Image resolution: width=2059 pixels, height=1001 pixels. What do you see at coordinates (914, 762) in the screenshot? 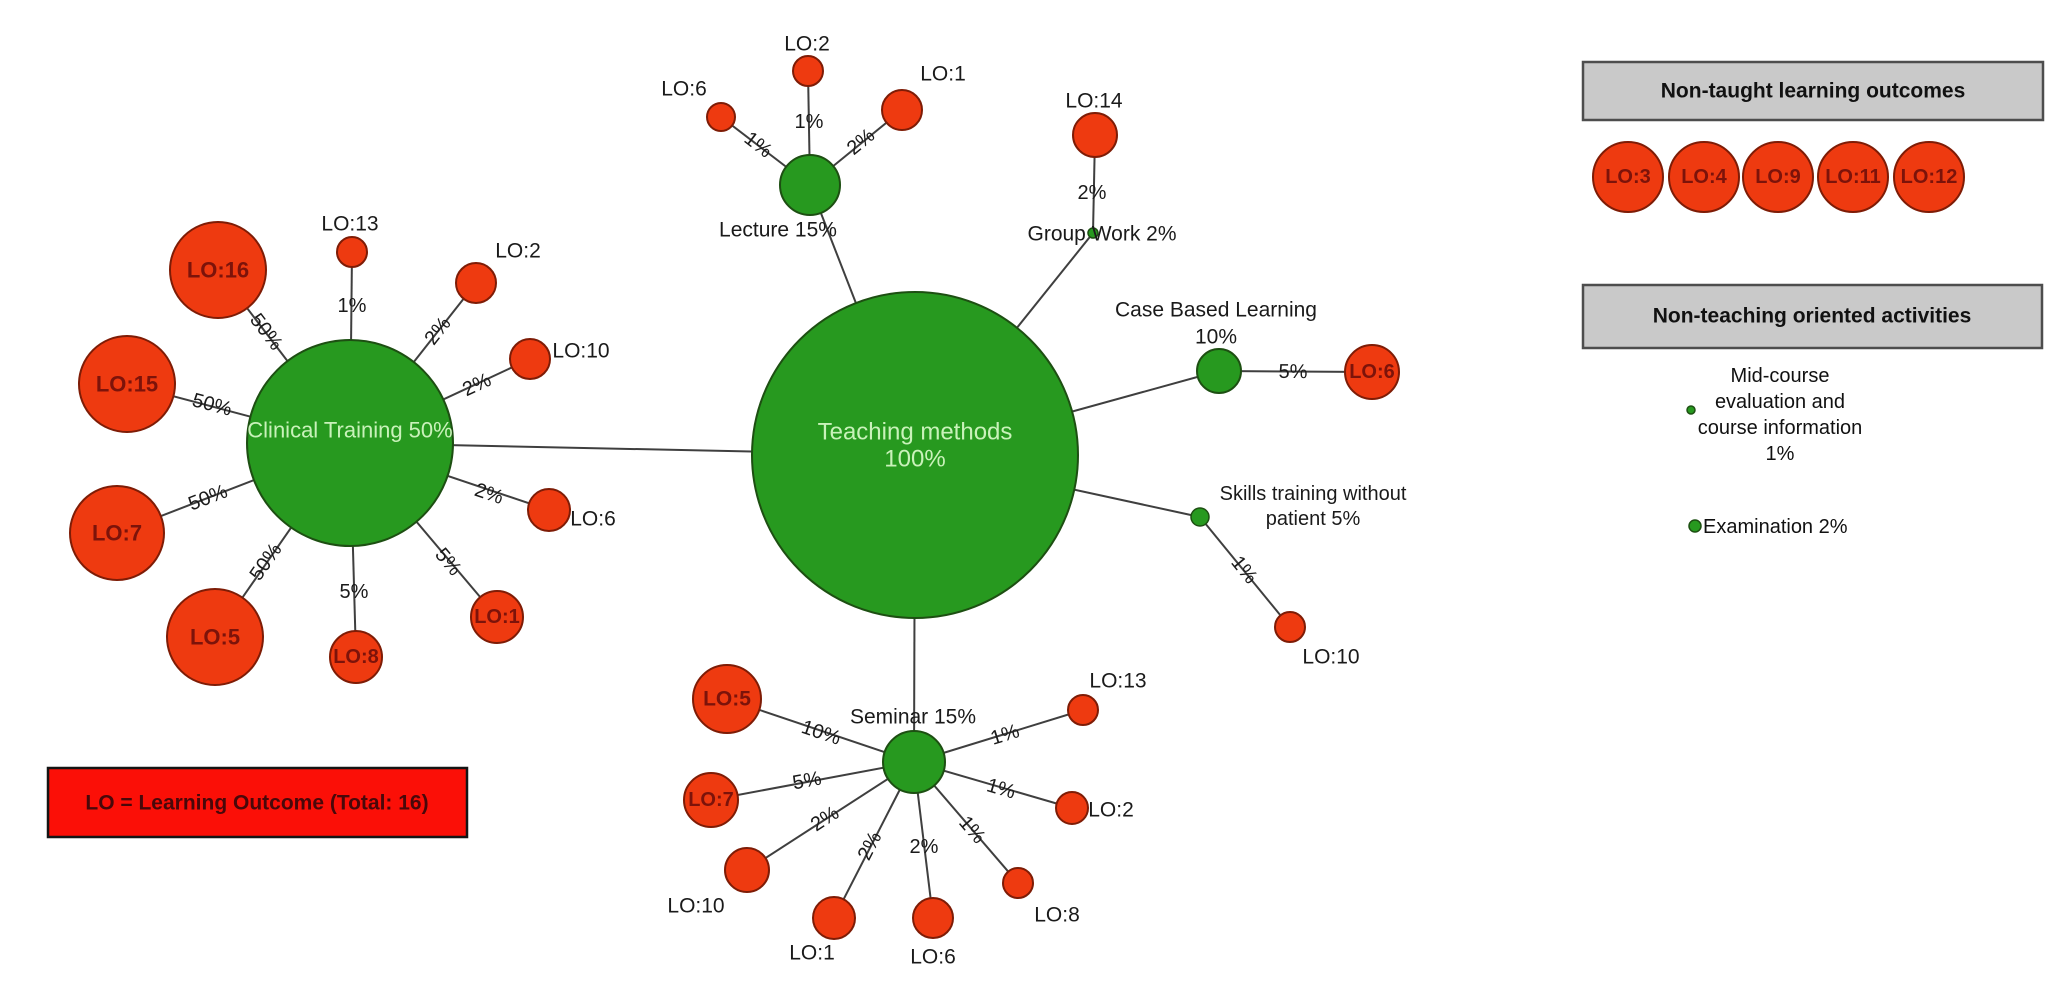
I see `node-sem` at bounding box center [914, 762].